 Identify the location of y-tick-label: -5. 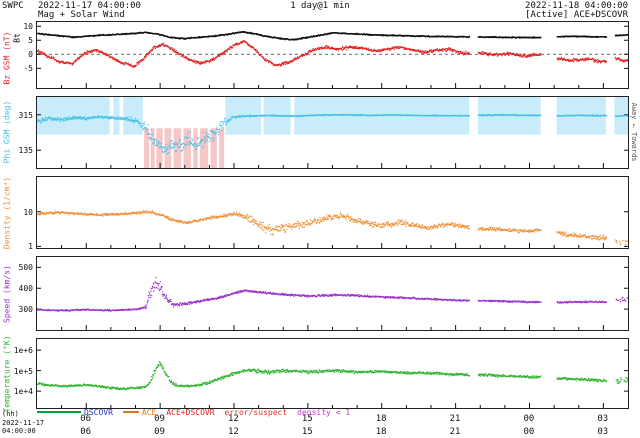
(28, 69).